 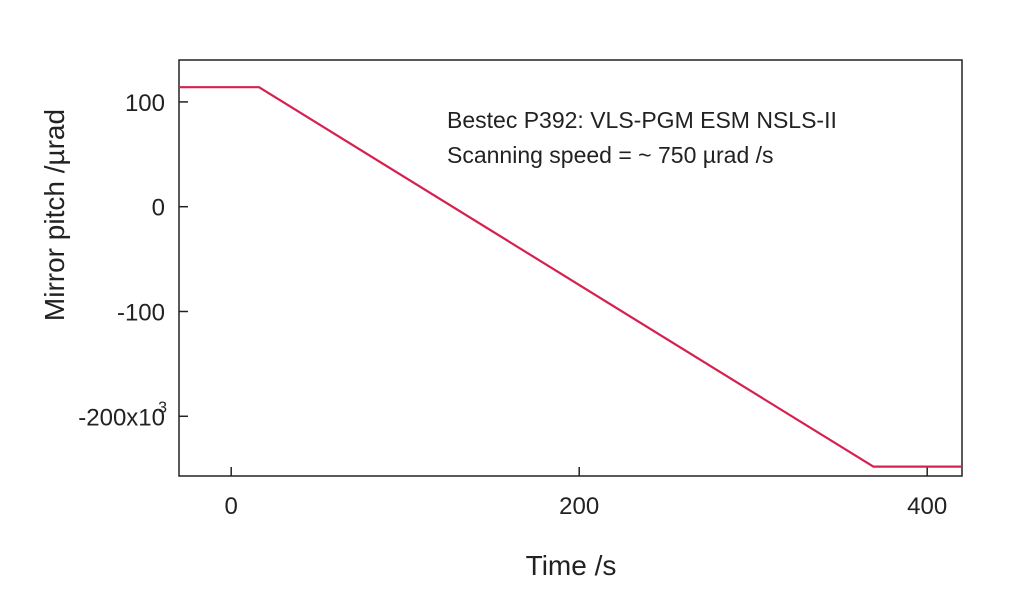 I want to click on x-axis-title: Time /s, so click(x=571, y=565).